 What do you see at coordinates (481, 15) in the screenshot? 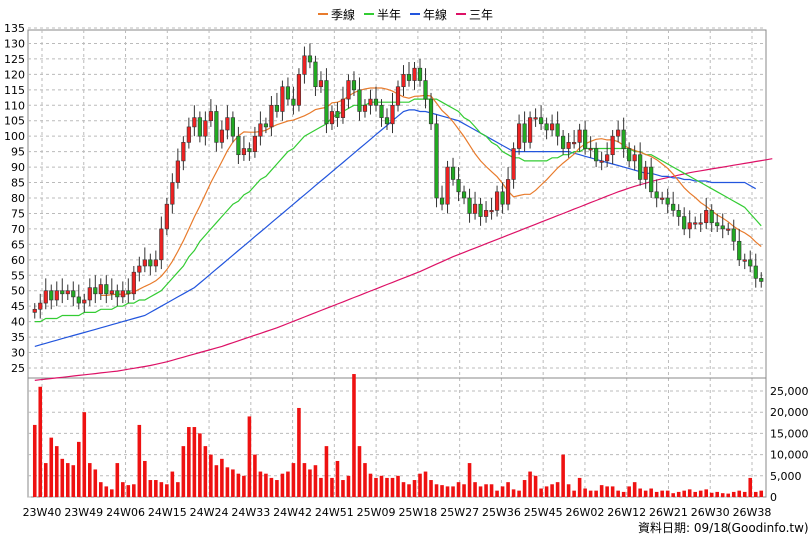
I see `legend-label: 三年` at bounding box center [481, 15].